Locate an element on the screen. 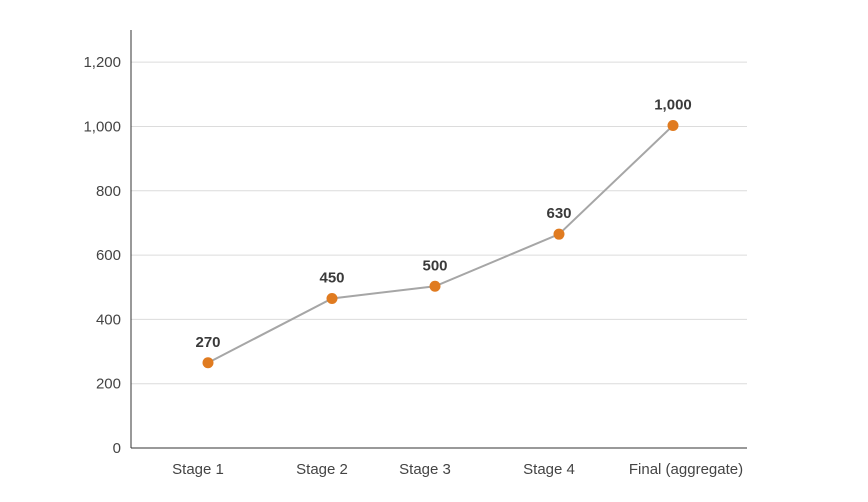  x-tick-label: Stage 2 is located at coordinates (322, 469).